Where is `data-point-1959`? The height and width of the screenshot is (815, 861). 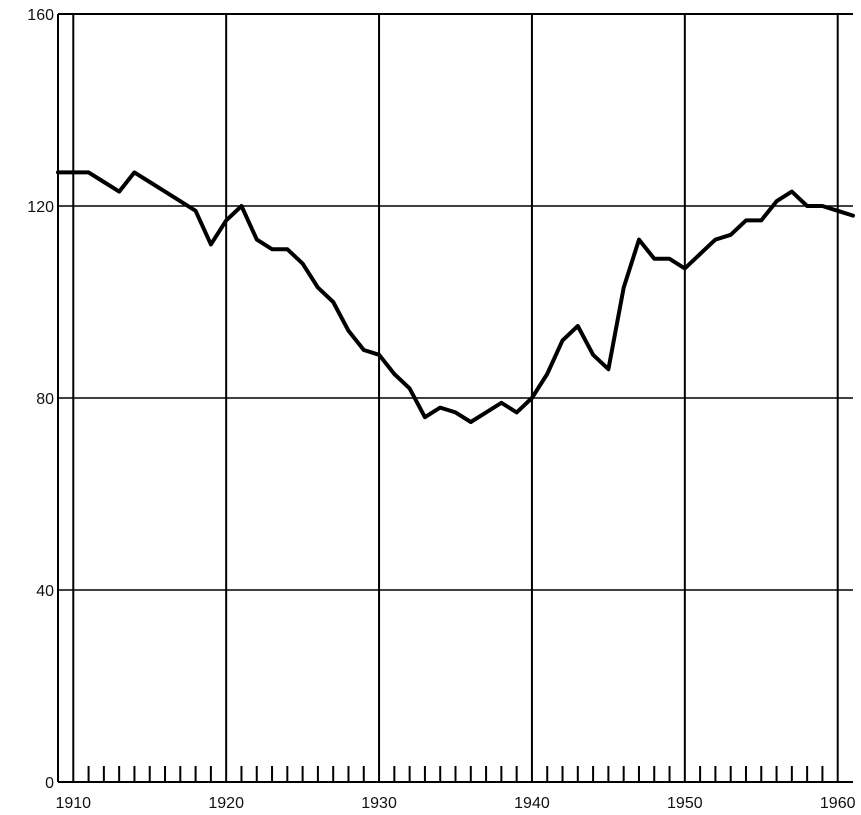
data-point-1959 is located at coordinates (822, 206).